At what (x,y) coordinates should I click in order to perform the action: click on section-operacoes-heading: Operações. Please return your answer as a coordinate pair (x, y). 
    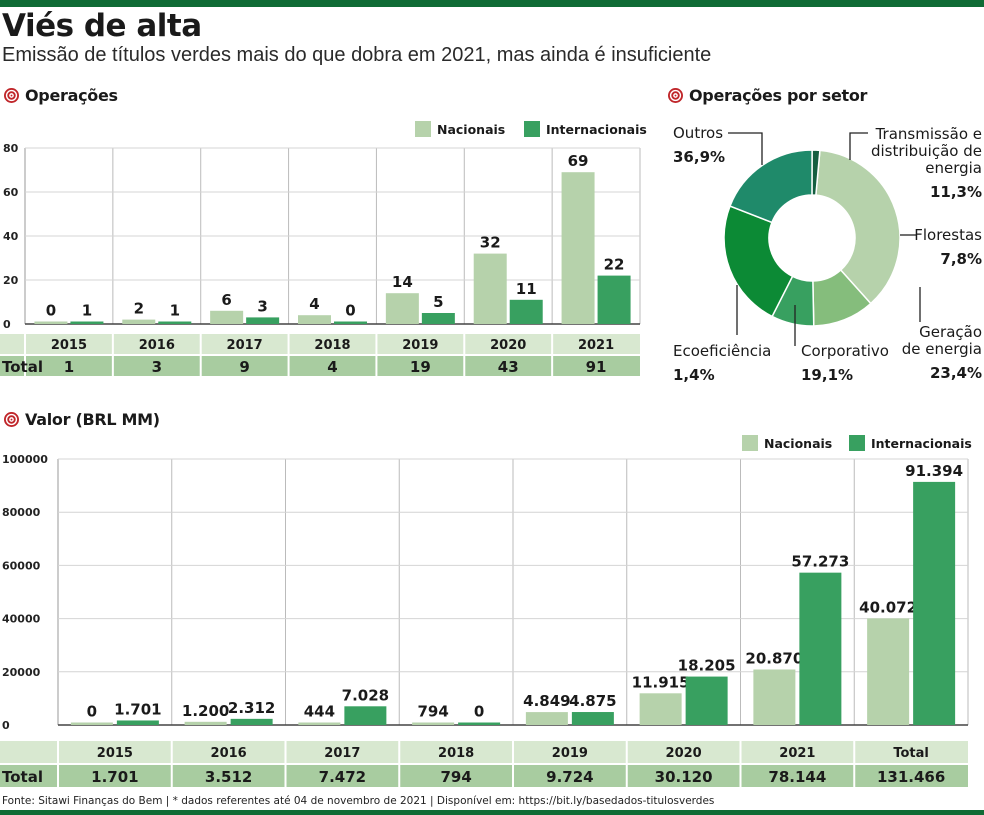
    Looking at the image, I should click on (61, 95).